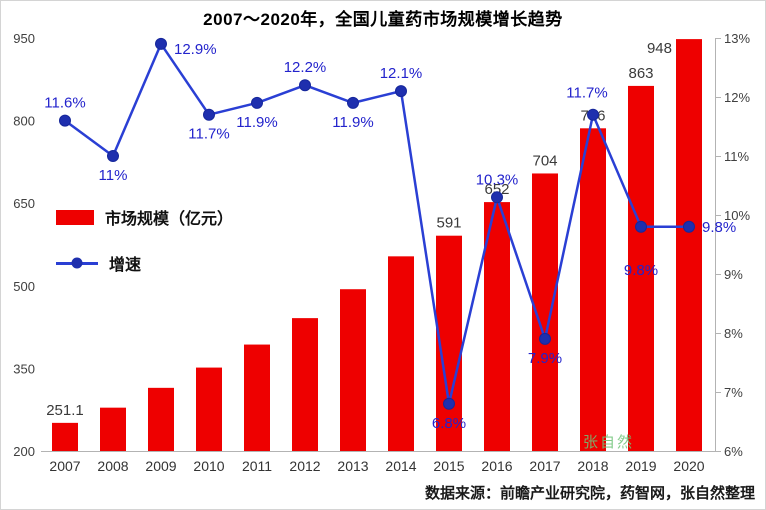  Describe the element at coordinates (592, 466) in the screenshot. I see `x-axis-year-label: 2018` at that location.